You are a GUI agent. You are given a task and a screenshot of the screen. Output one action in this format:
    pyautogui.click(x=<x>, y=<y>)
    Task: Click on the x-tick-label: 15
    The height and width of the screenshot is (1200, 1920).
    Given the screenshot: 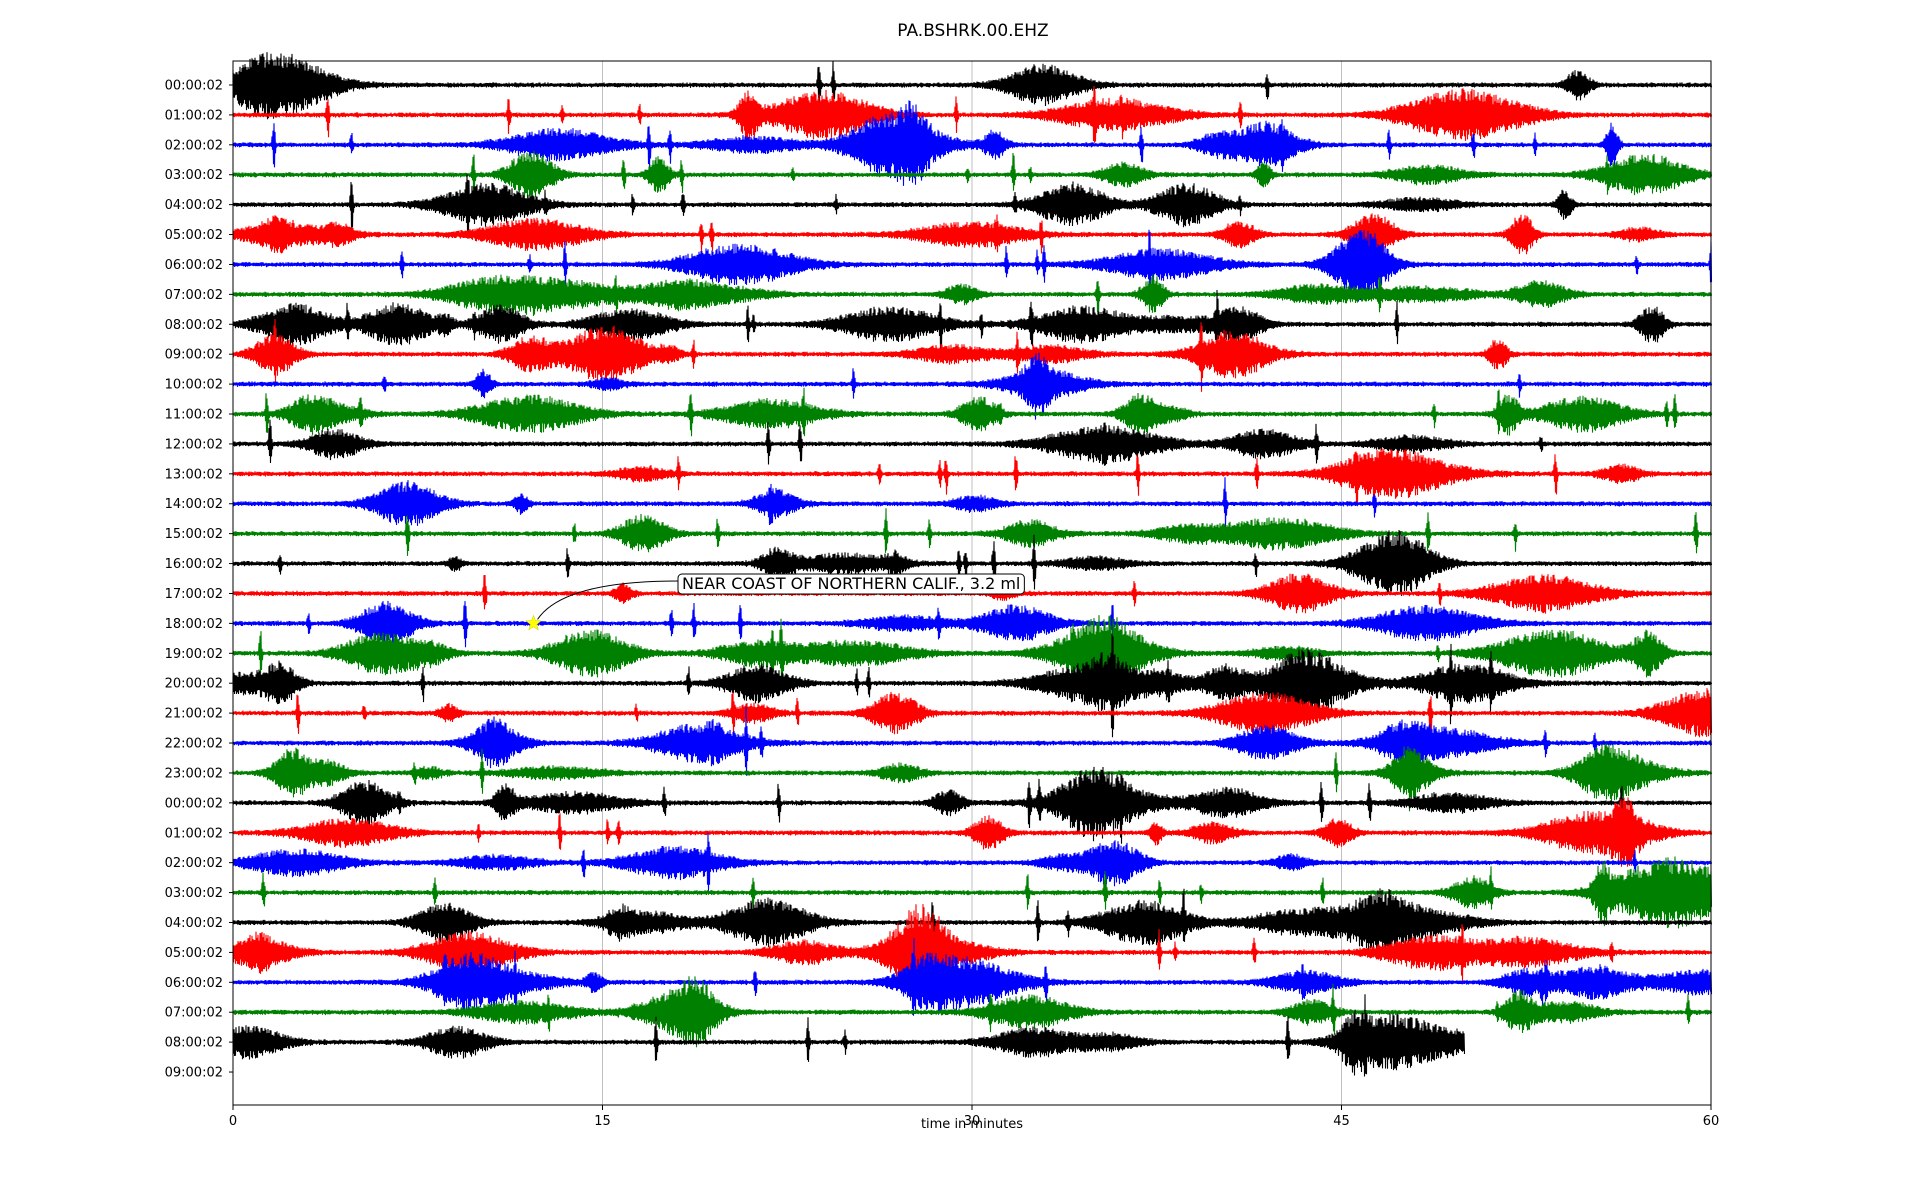 What is the action you would take?
    pyautogui.click(x=602, y=1121)
    